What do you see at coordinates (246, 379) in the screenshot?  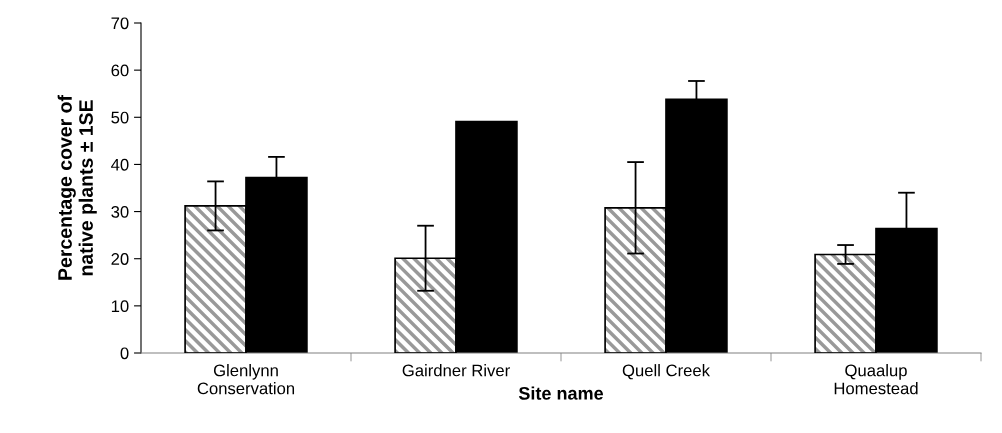 I see `x-tick-label: Glenlynn Conservation` at bounding box center [246, 379].